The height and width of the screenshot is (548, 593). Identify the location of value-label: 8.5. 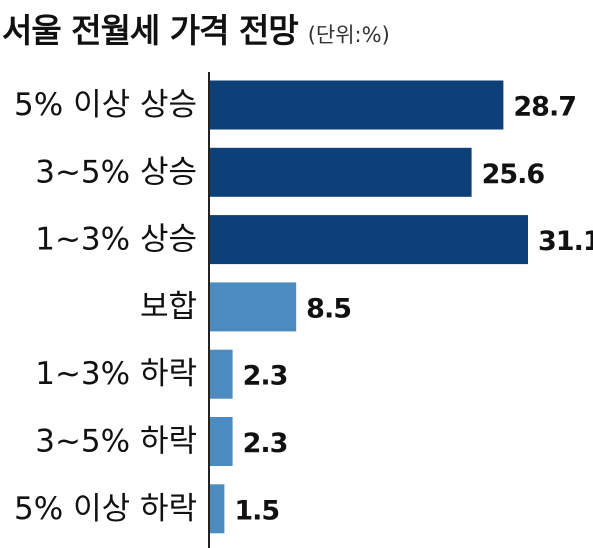
(328, 308).